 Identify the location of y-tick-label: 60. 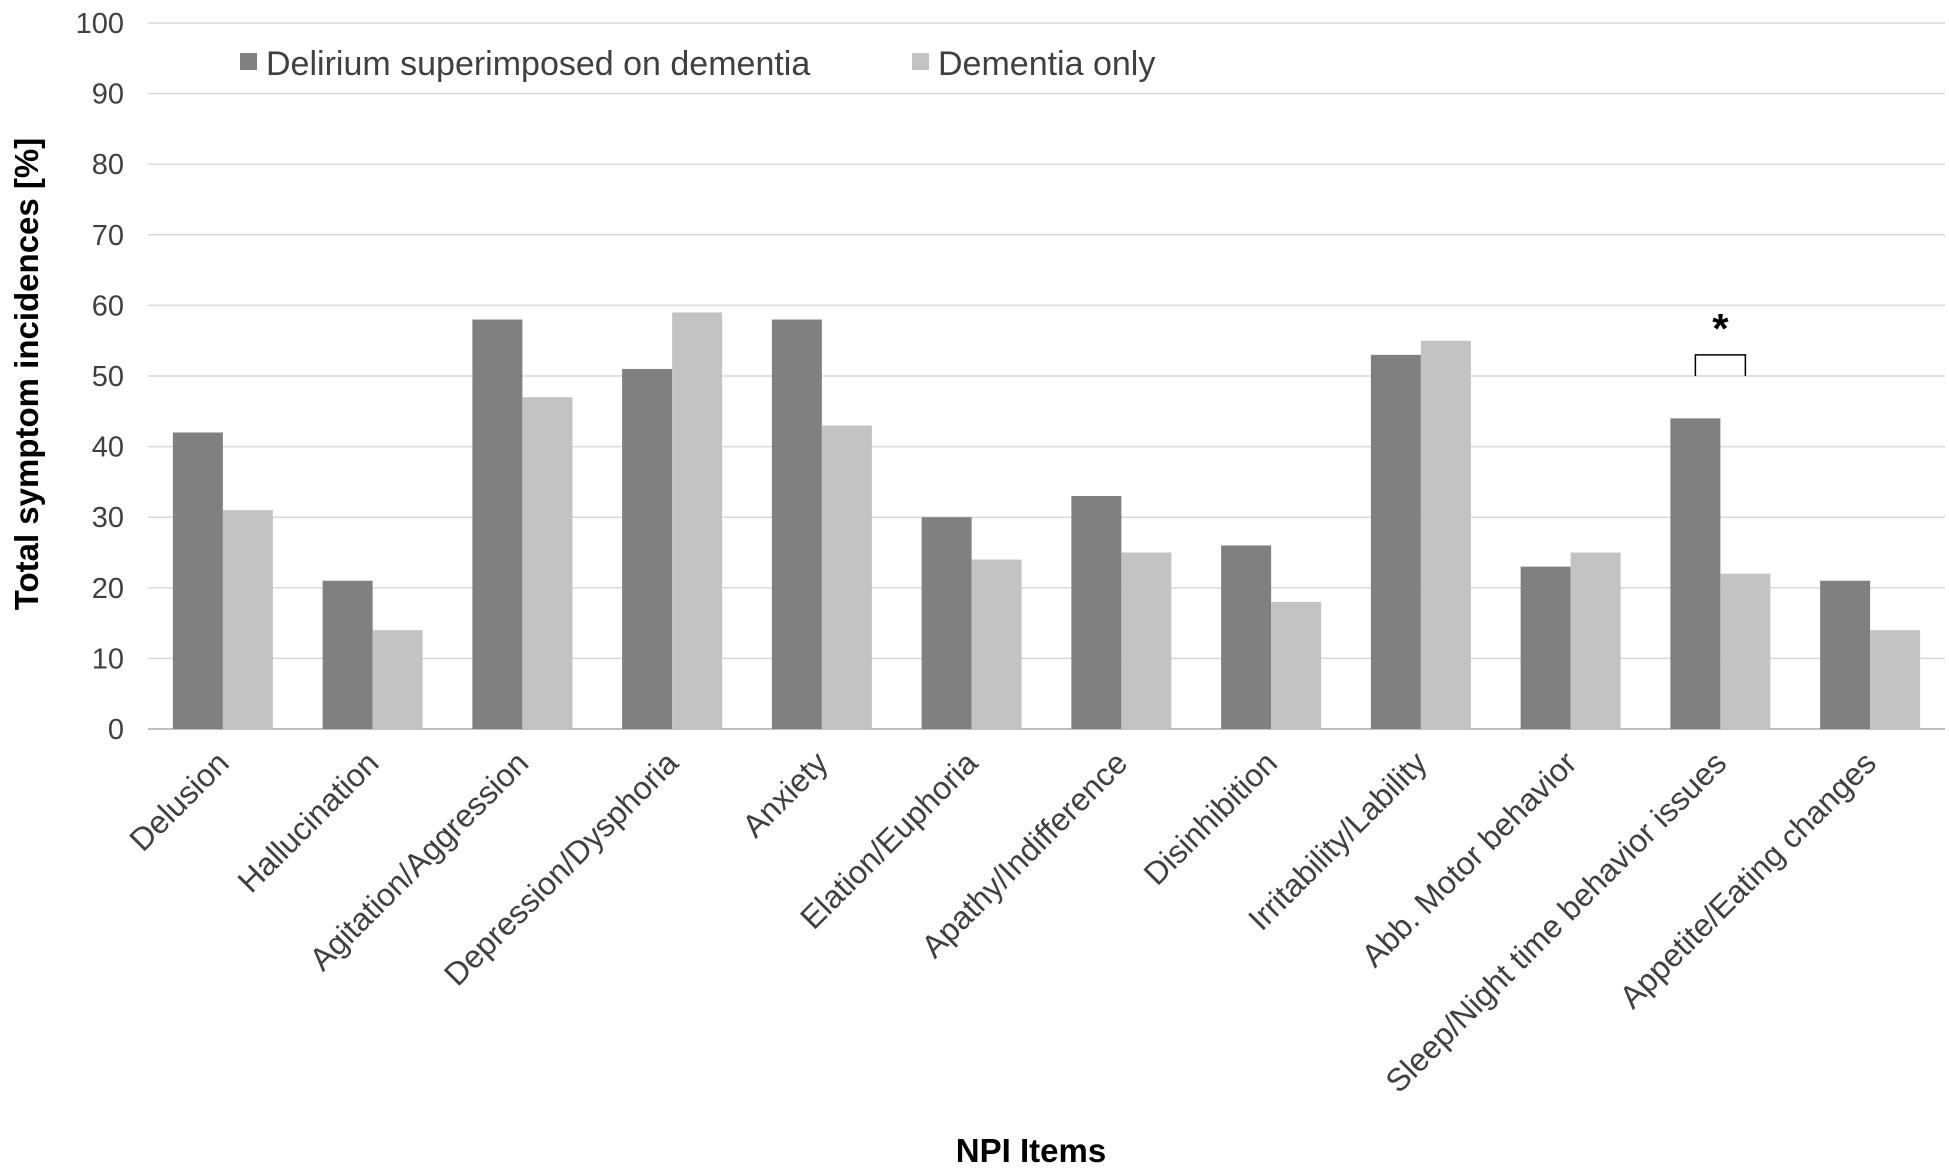
(108, 306).